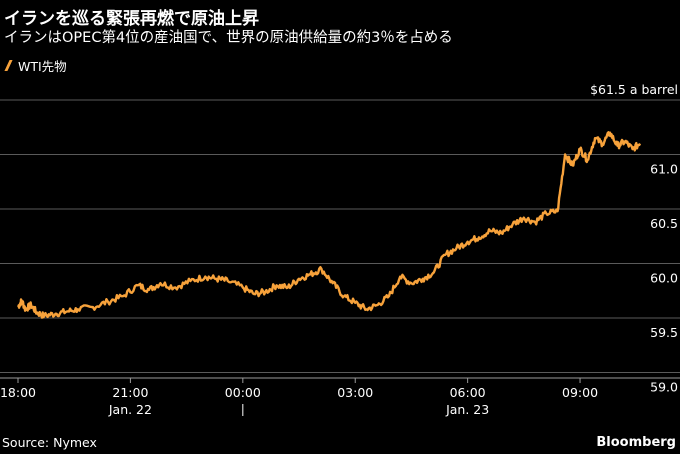  What do you see at coordinates (18, 392) in the screenshot?
I see `x-tick-label: 18:00` at bounding box center [18, 392].